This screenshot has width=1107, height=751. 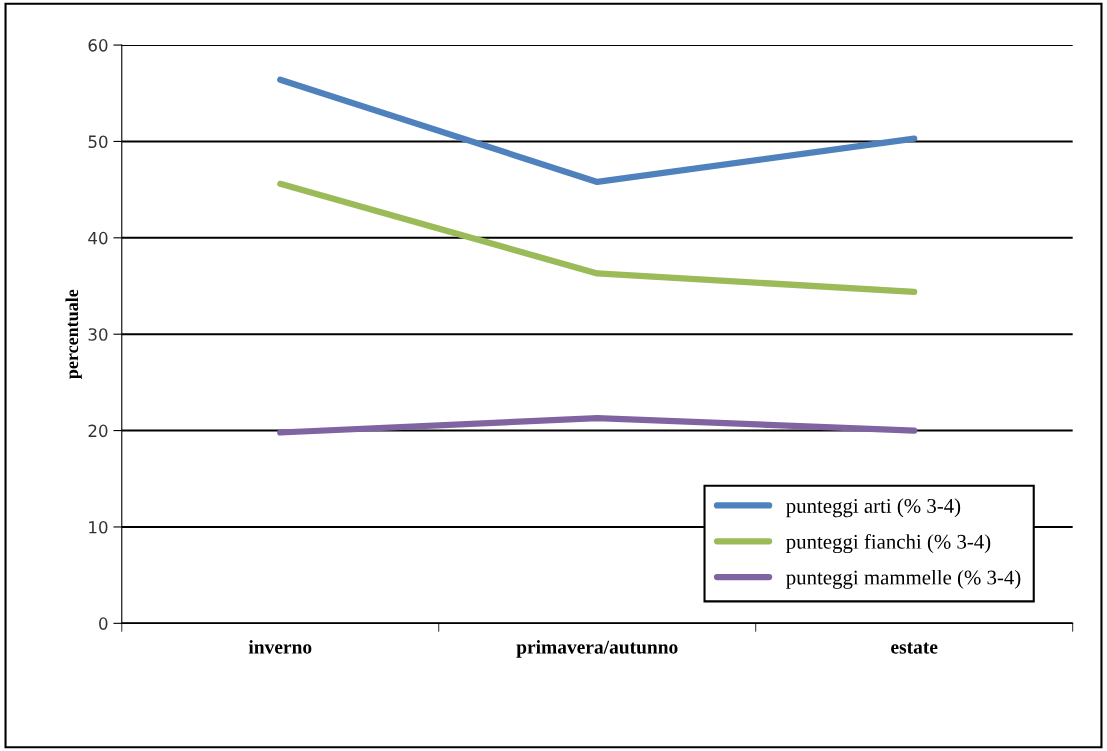 What do you see at coordinates (98, 238) in the screenshot?
I see `y-tick-label: 40` at bounding box center [98, 238].